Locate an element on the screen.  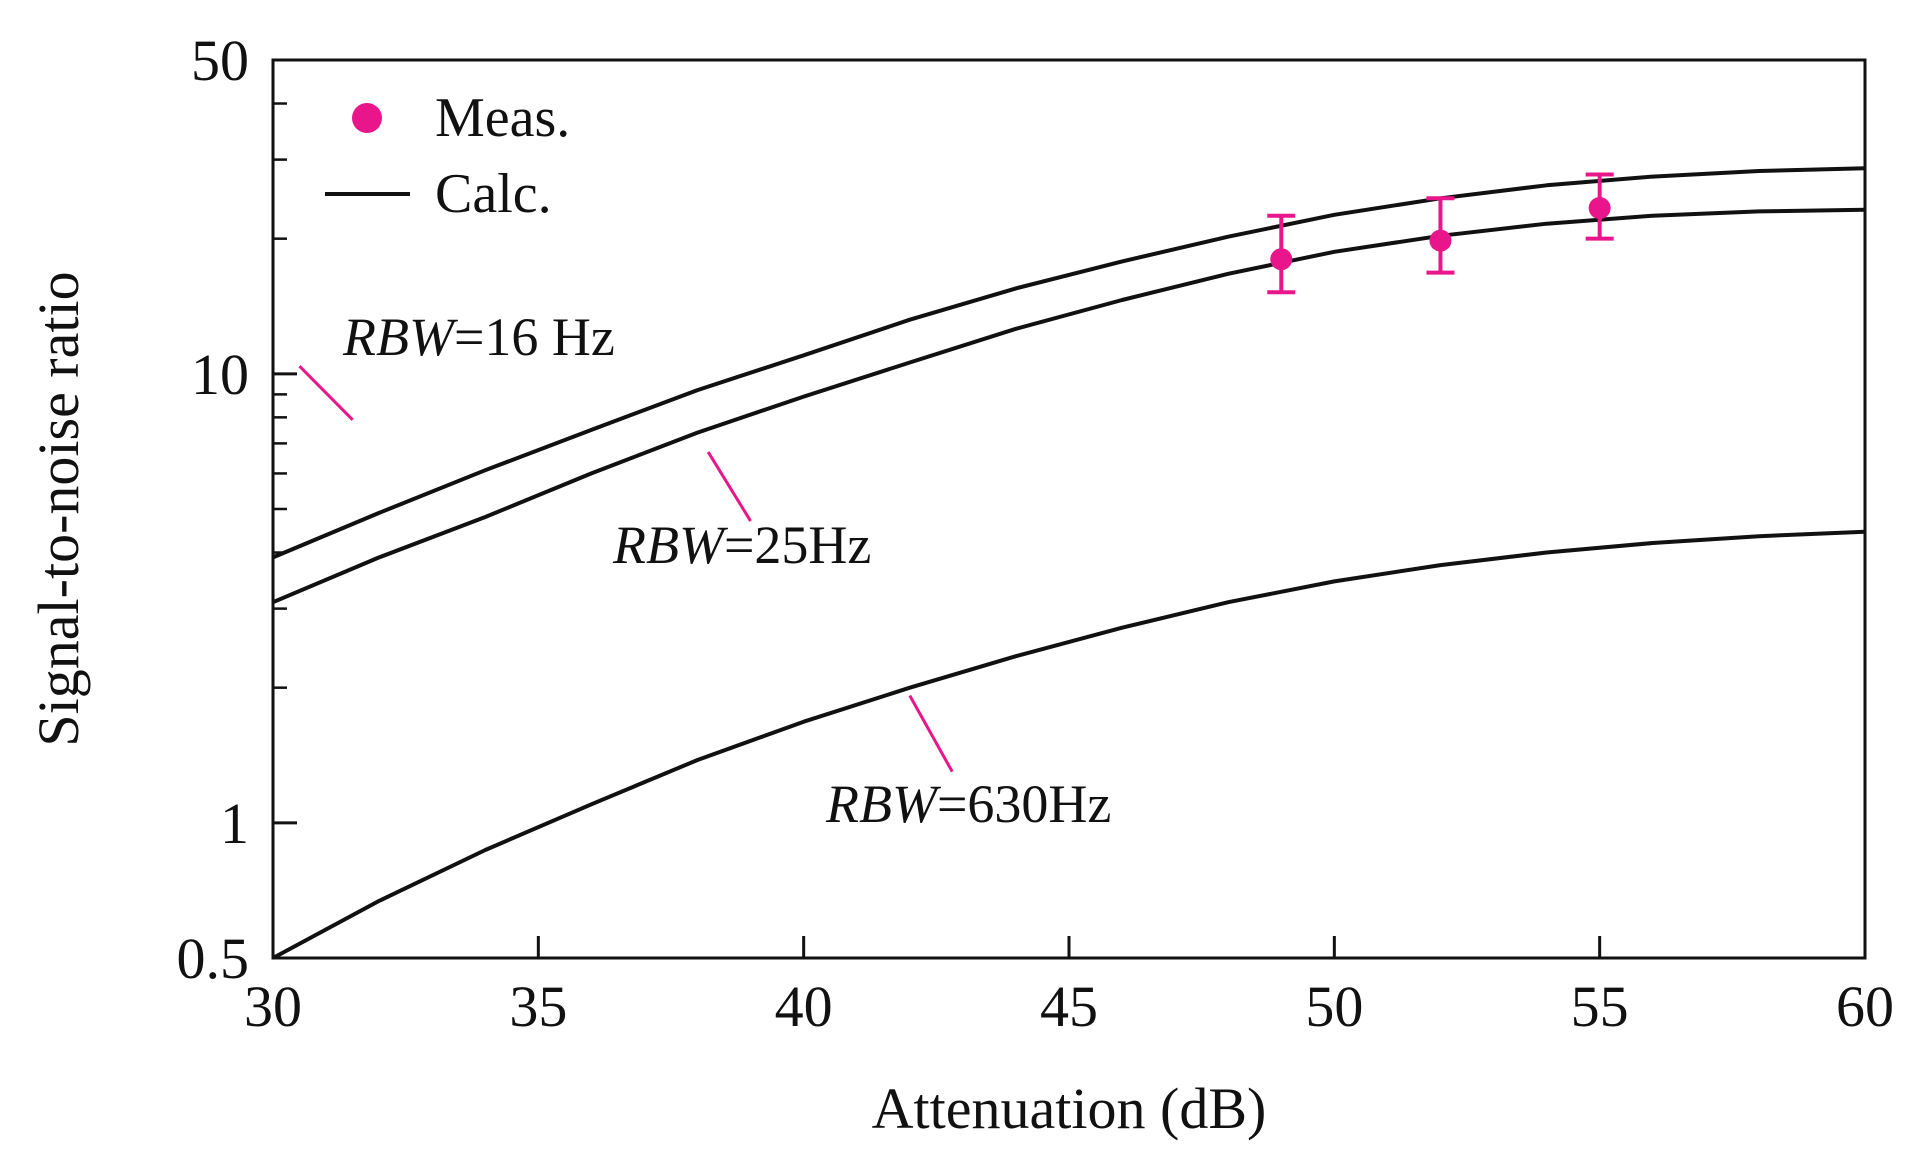
y-tick-label: 0.5 is located at coordinates (213, 958).